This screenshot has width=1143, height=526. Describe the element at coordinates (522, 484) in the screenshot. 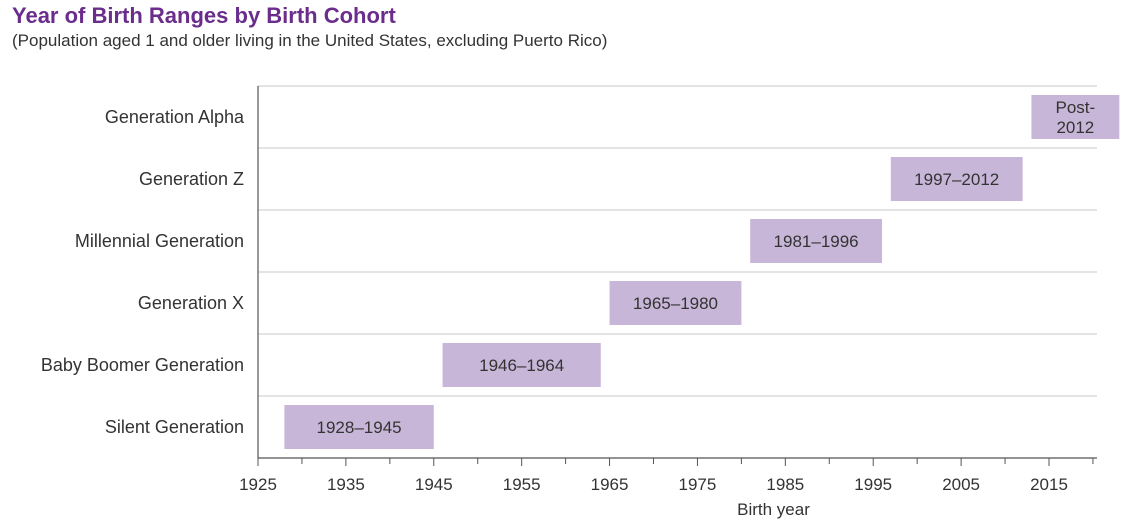

I see `x-tick-label: 1955` at that location.